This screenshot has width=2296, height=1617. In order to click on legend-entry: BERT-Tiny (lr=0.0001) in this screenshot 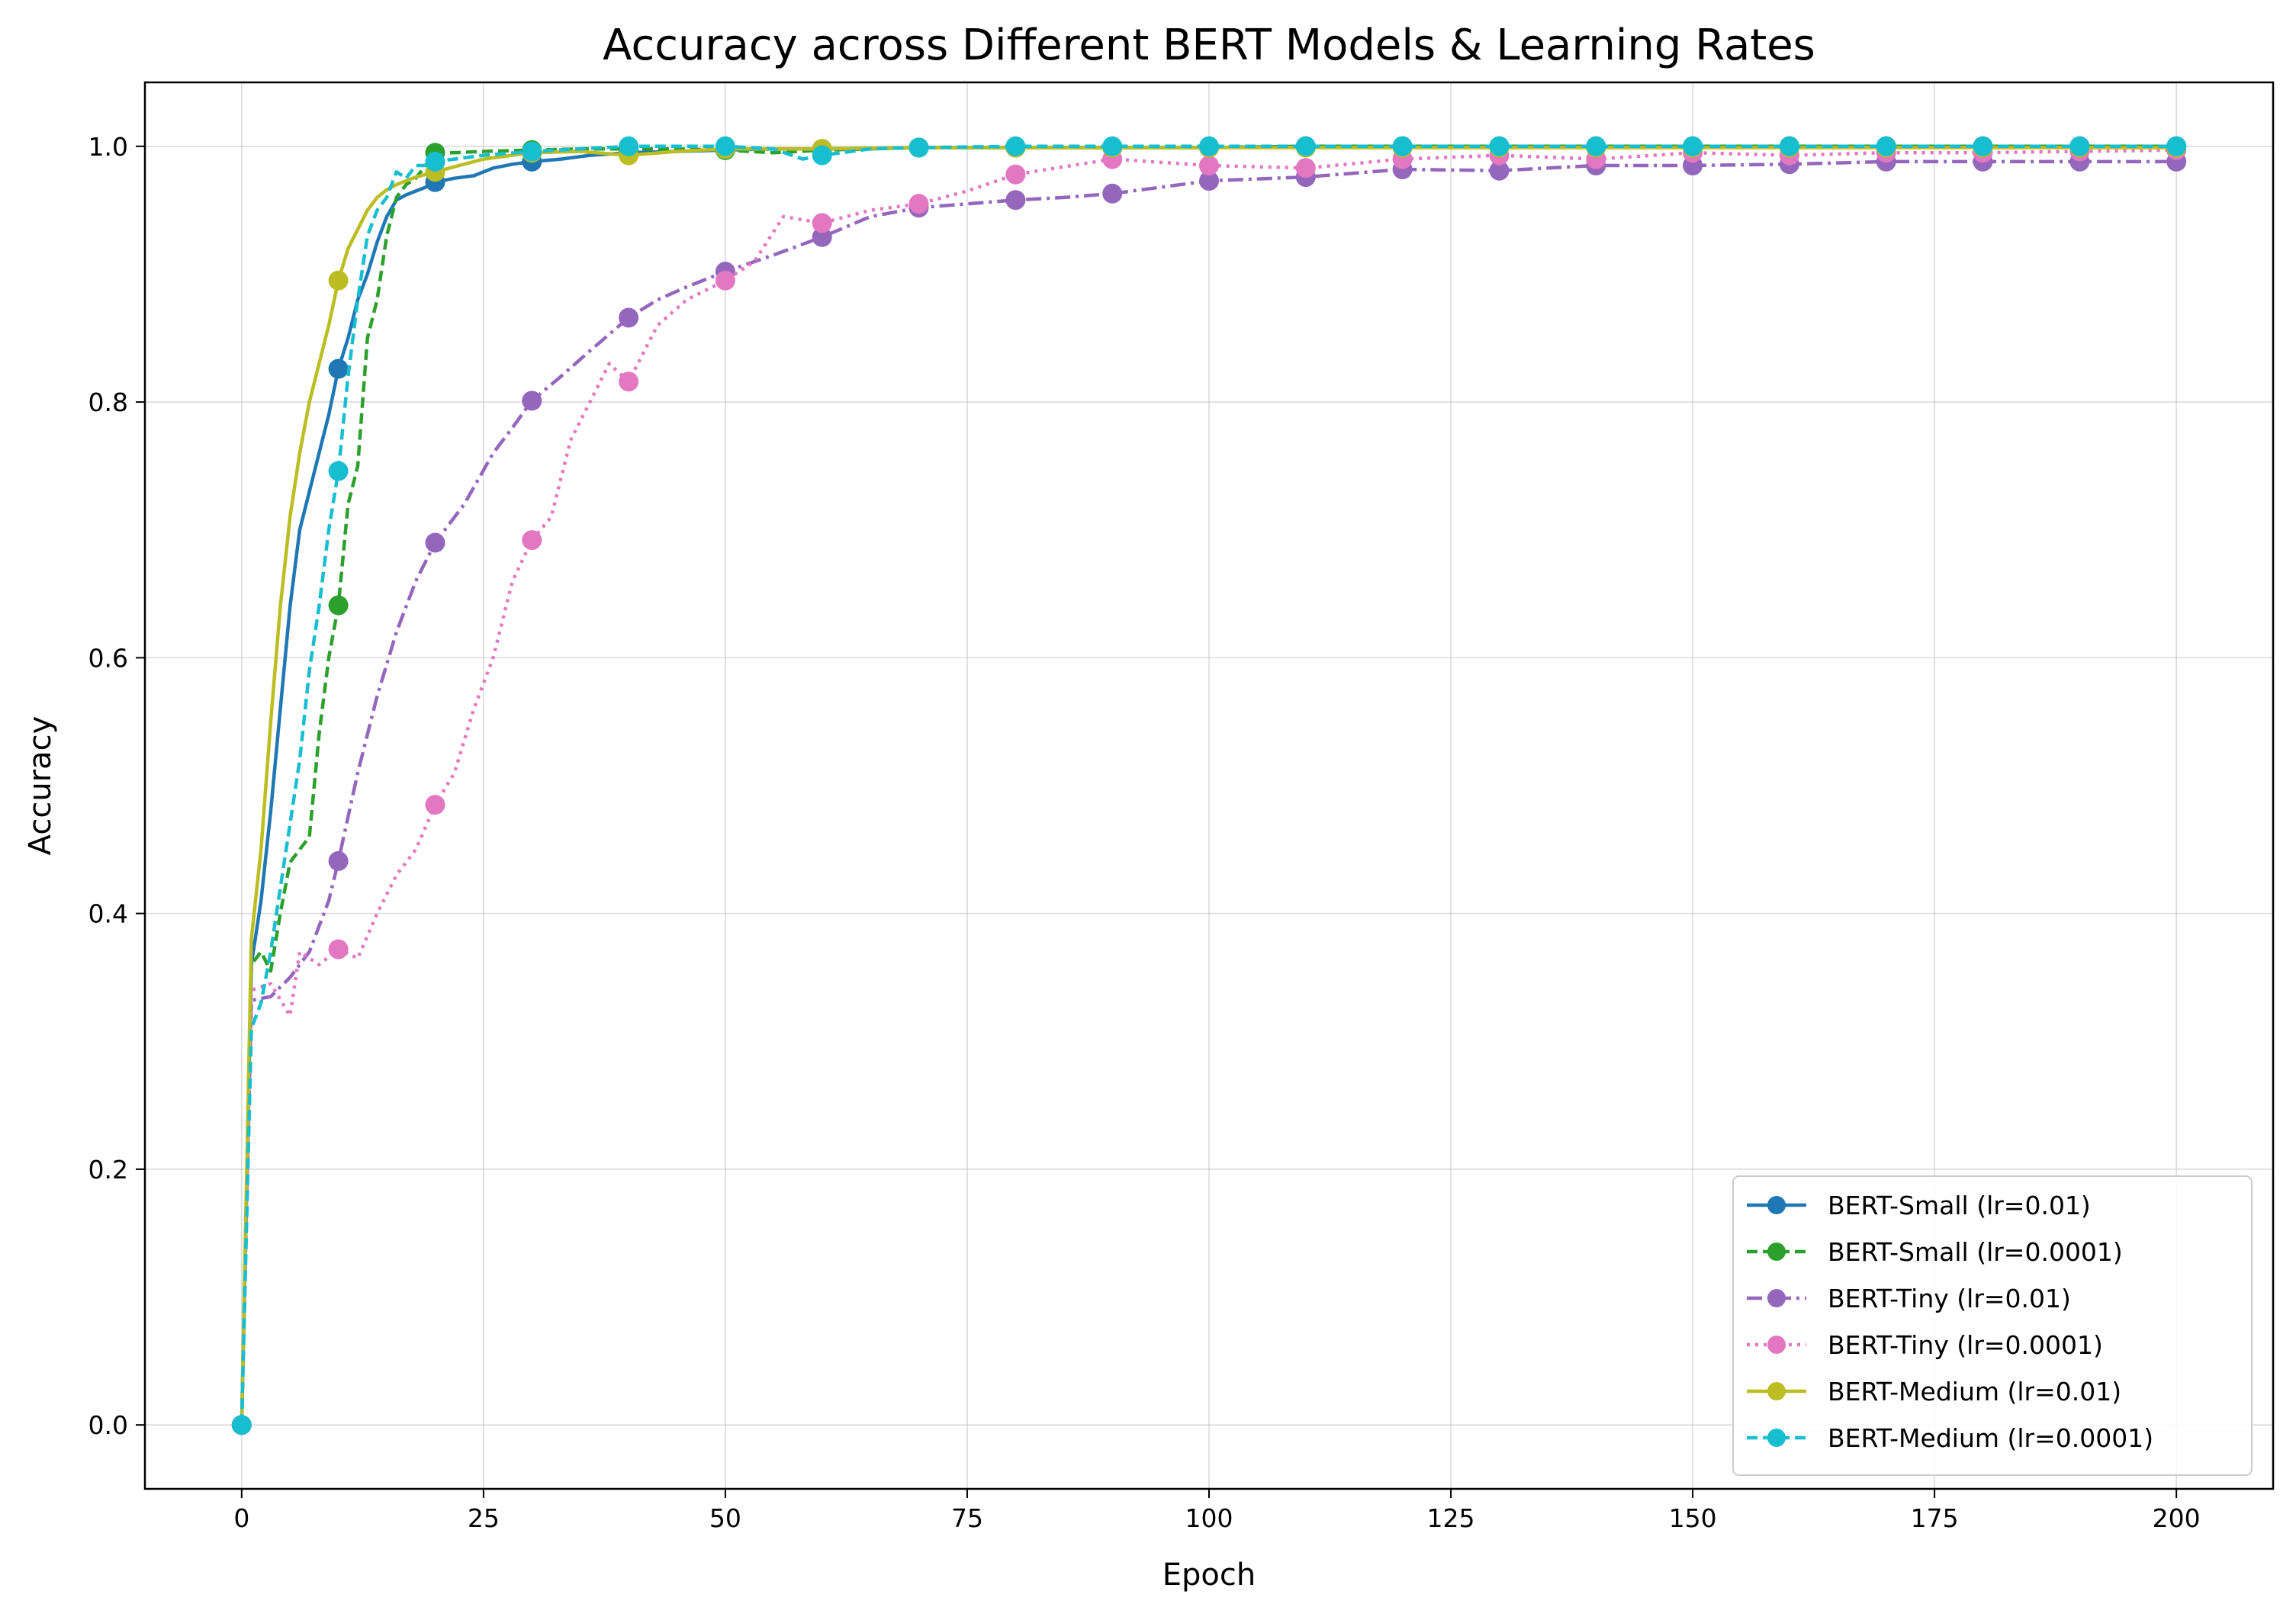, I will do `click(1925, 1345)`.